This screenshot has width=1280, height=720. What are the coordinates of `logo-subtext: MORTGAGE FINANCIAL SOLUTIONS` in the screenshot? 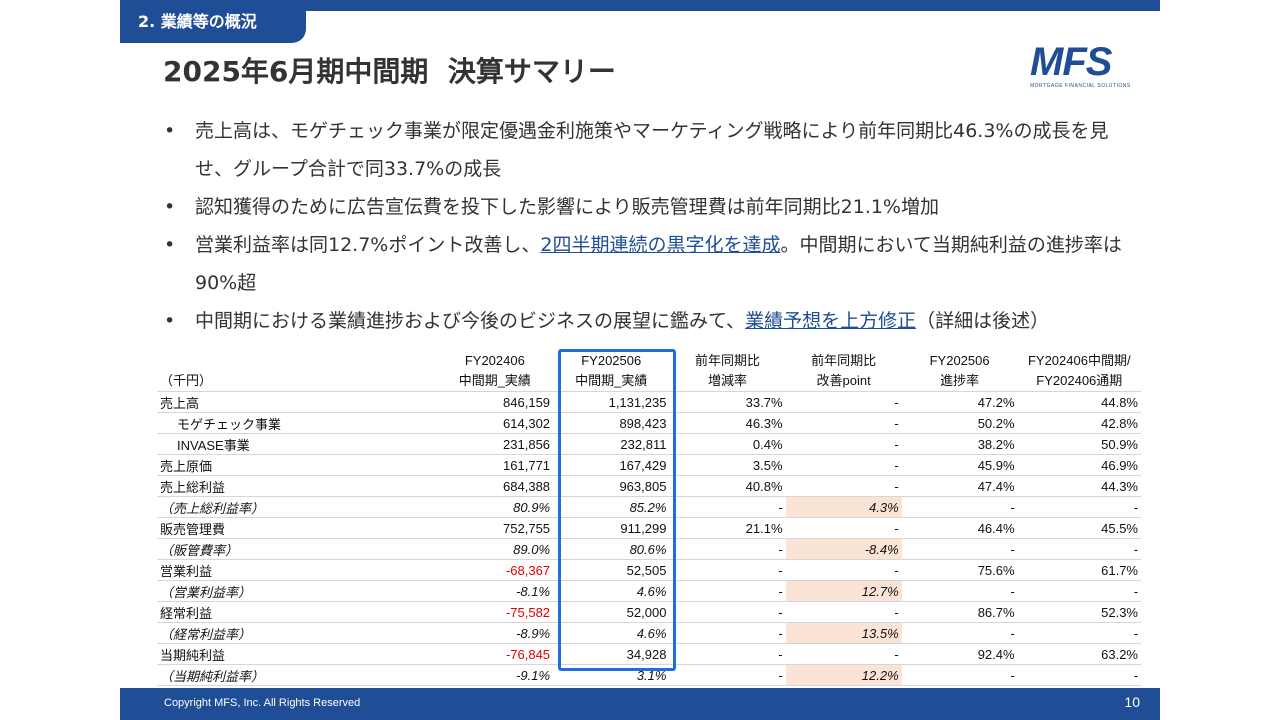 It's located at (1080, 86).